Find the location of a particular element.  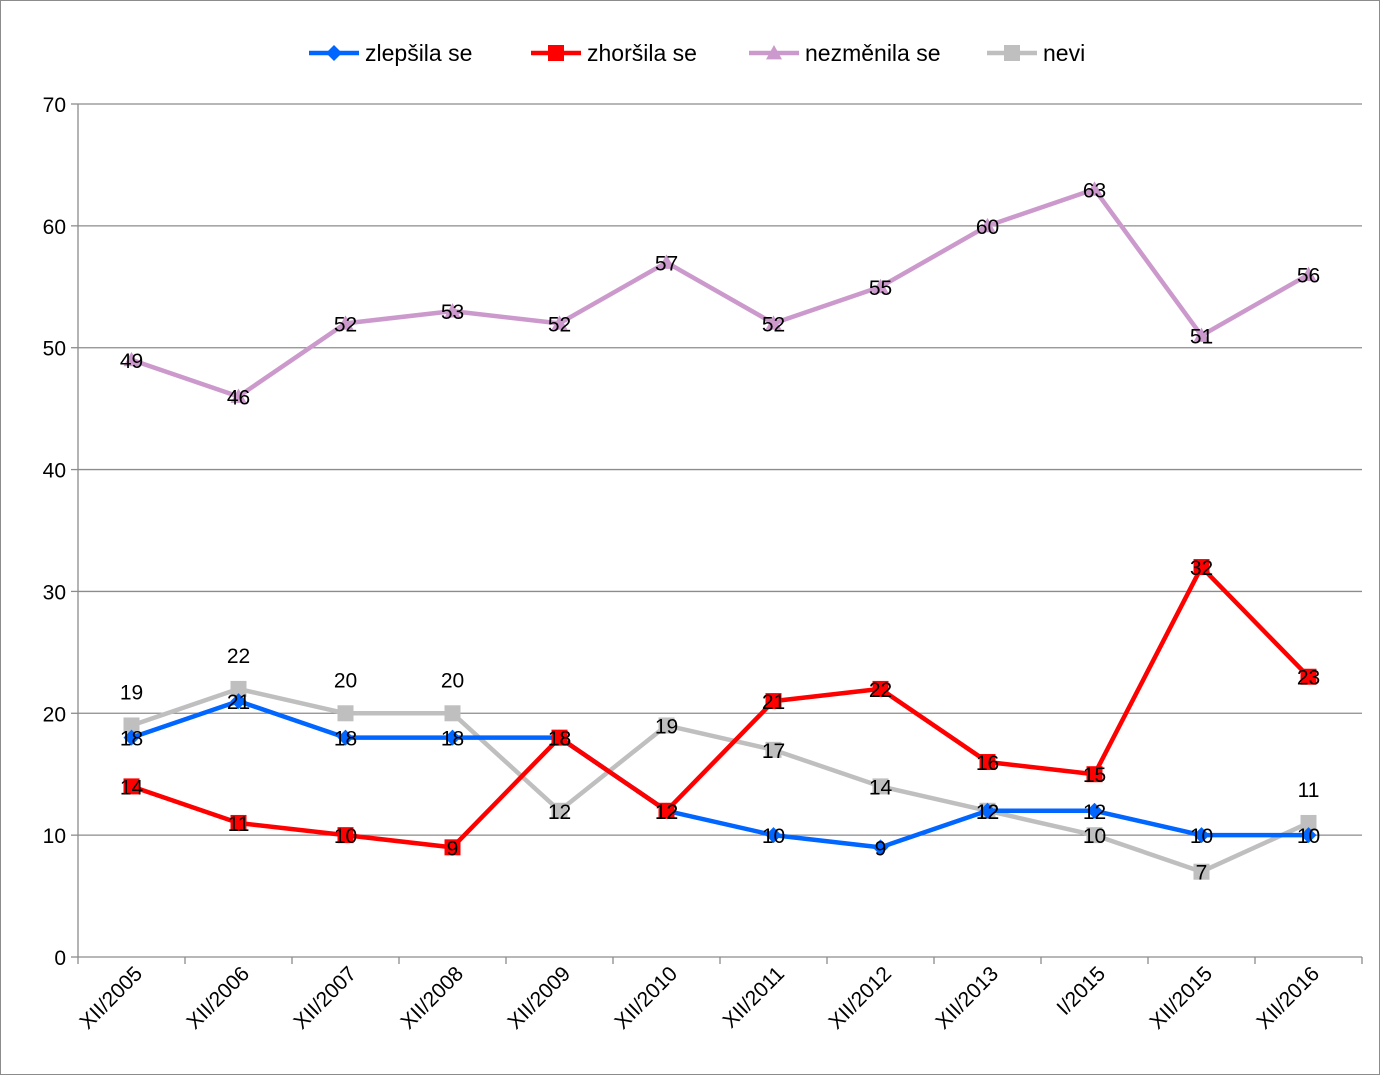

data-label-nevi: 17 is located at coordinates (773, 751).